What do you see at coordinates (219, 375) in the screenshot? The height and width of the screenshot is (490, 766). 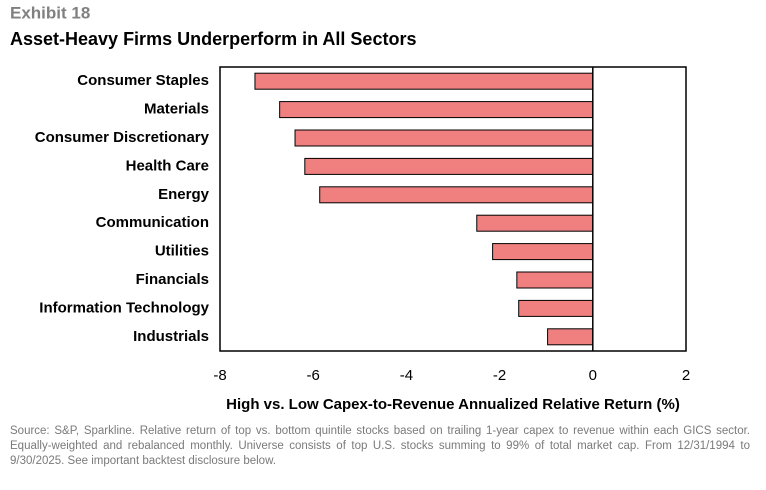 I see `x-tick-label: -8` at bounding box center [219, 375].